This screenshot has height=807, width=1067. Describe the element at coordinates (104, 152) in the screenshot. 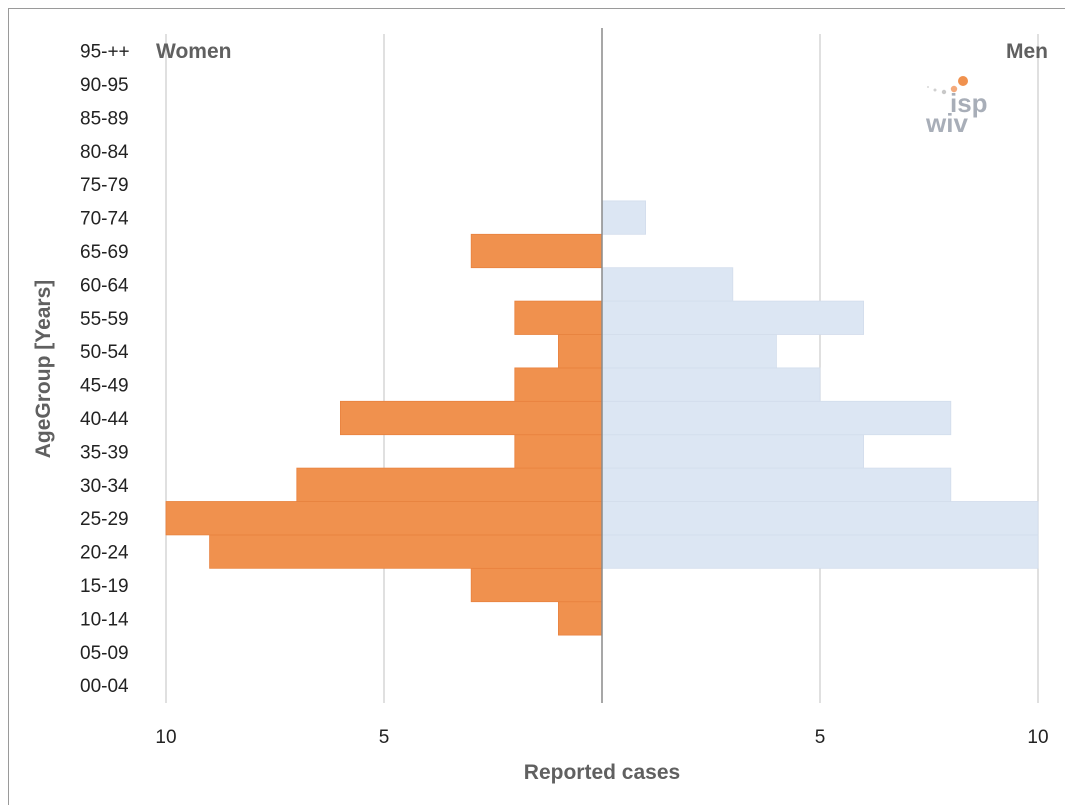

I see `y-tick-label: 80-84` at that location.